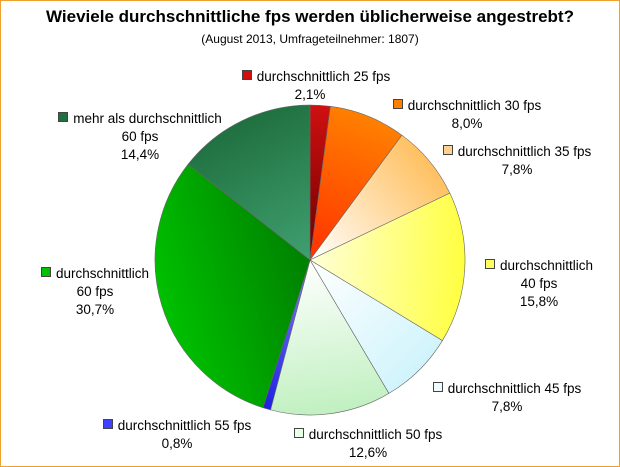 This screenshot has height=467, width=620. Describe the element at coordinates (249, 182) in the screenshot. I see `pie-slice-more-than-60fps` at that location.